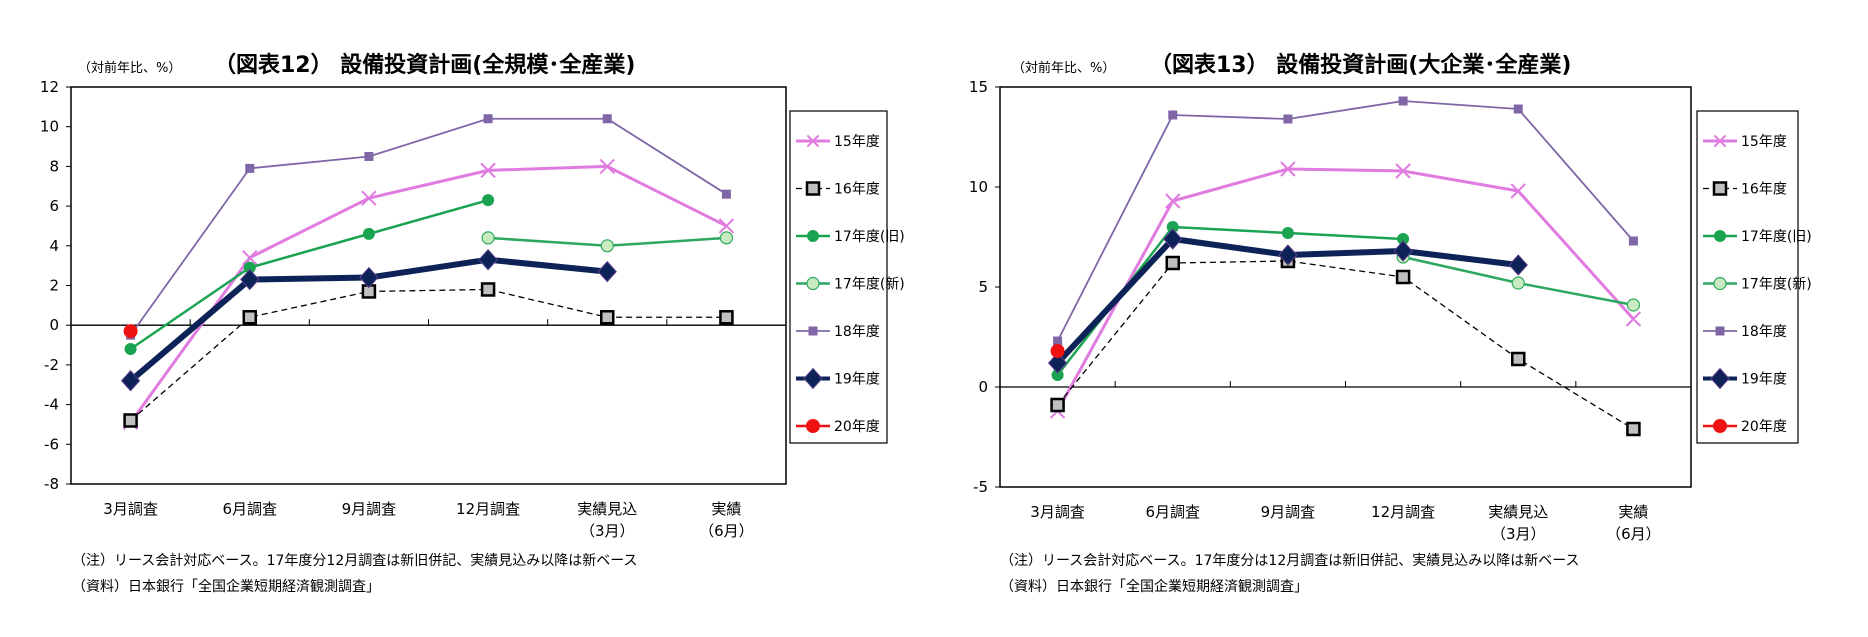 The image size is (1868, 637). Describe the element at coordinates (978, 87) in the screenshot. I see `y-tick-label: 15` at that location.